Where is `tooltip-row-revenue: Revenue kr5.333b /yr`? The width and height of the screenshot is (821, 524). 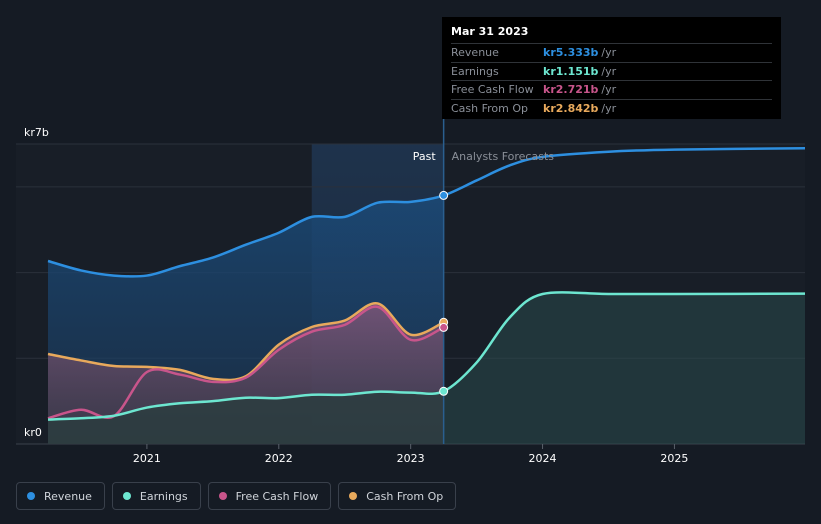 tooltip-row-revenue: Revenue kr5.333b /yr is located at coordinates (611, 52).